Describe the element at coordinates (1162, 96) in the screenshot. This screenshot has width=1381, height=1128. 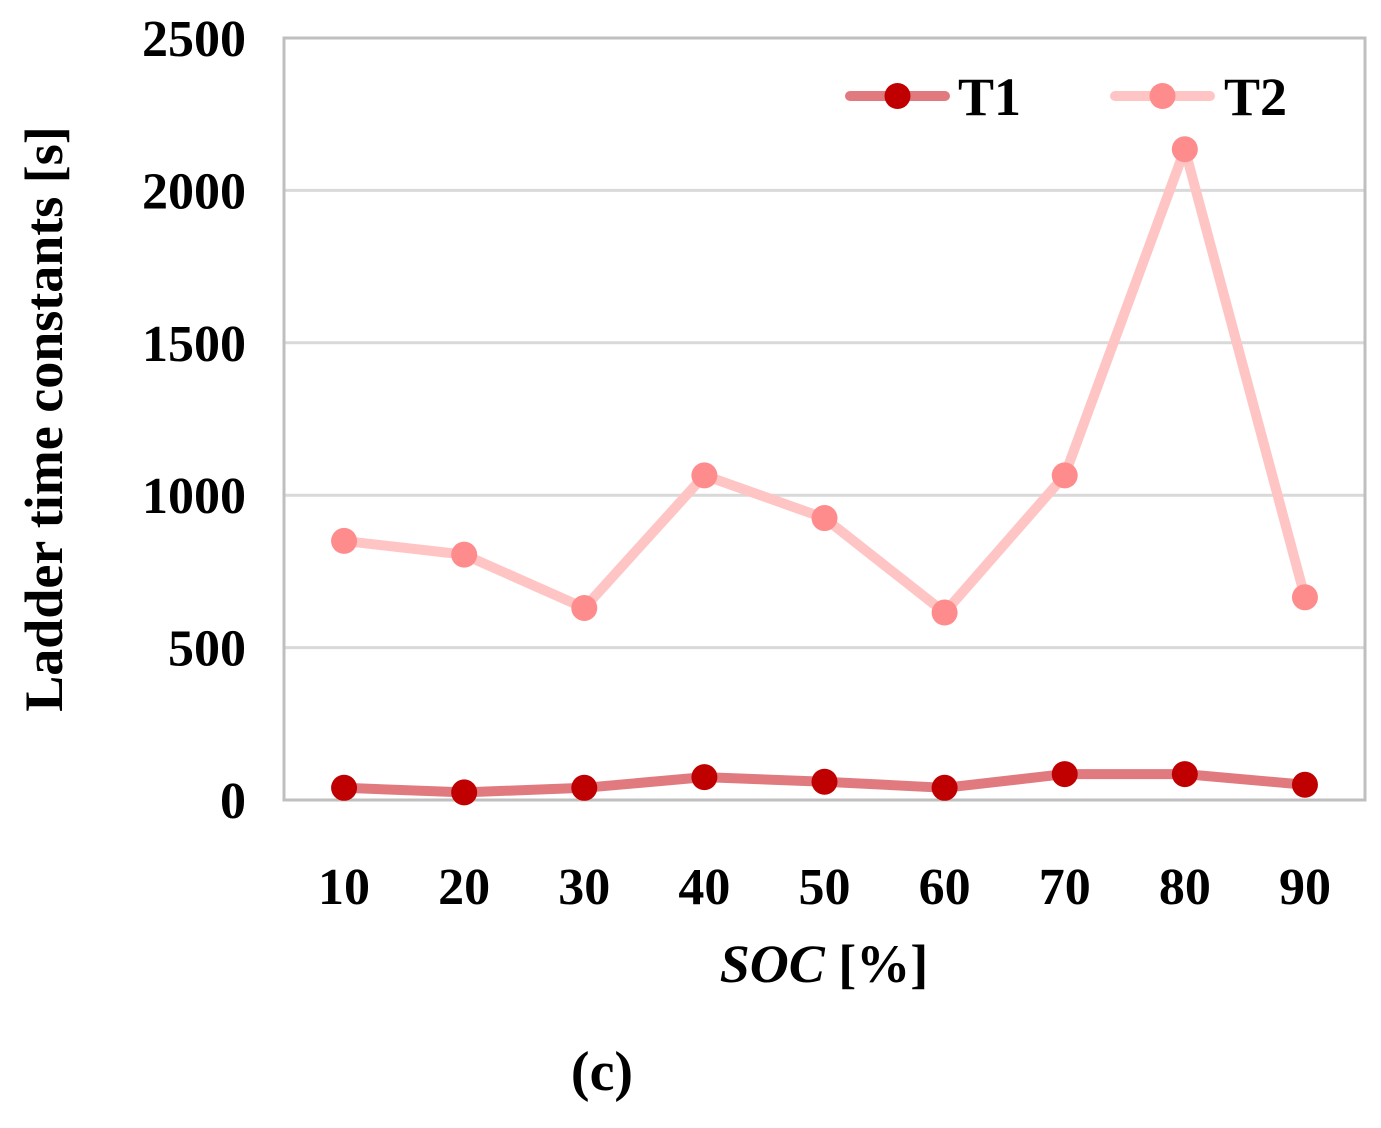
I see `legend-marker-t2` at that location.